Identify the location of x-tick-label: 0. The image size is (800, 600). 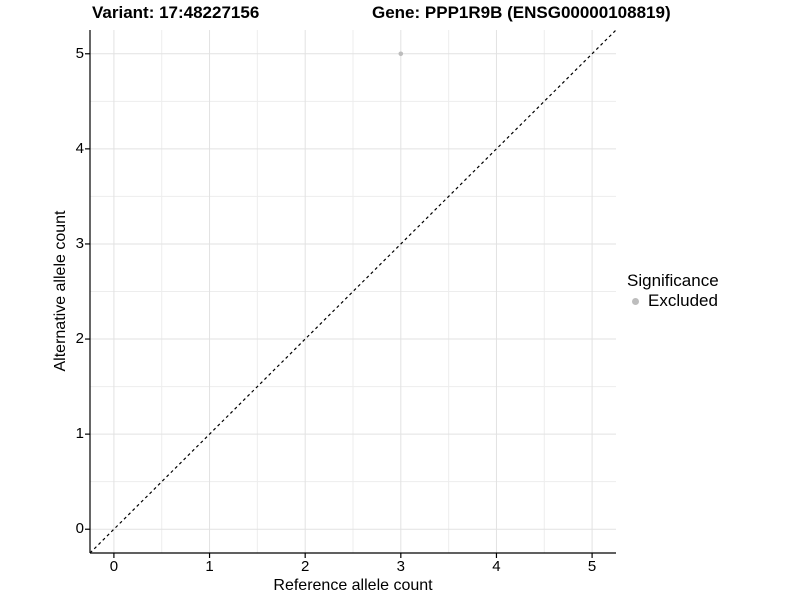
(114, 566).